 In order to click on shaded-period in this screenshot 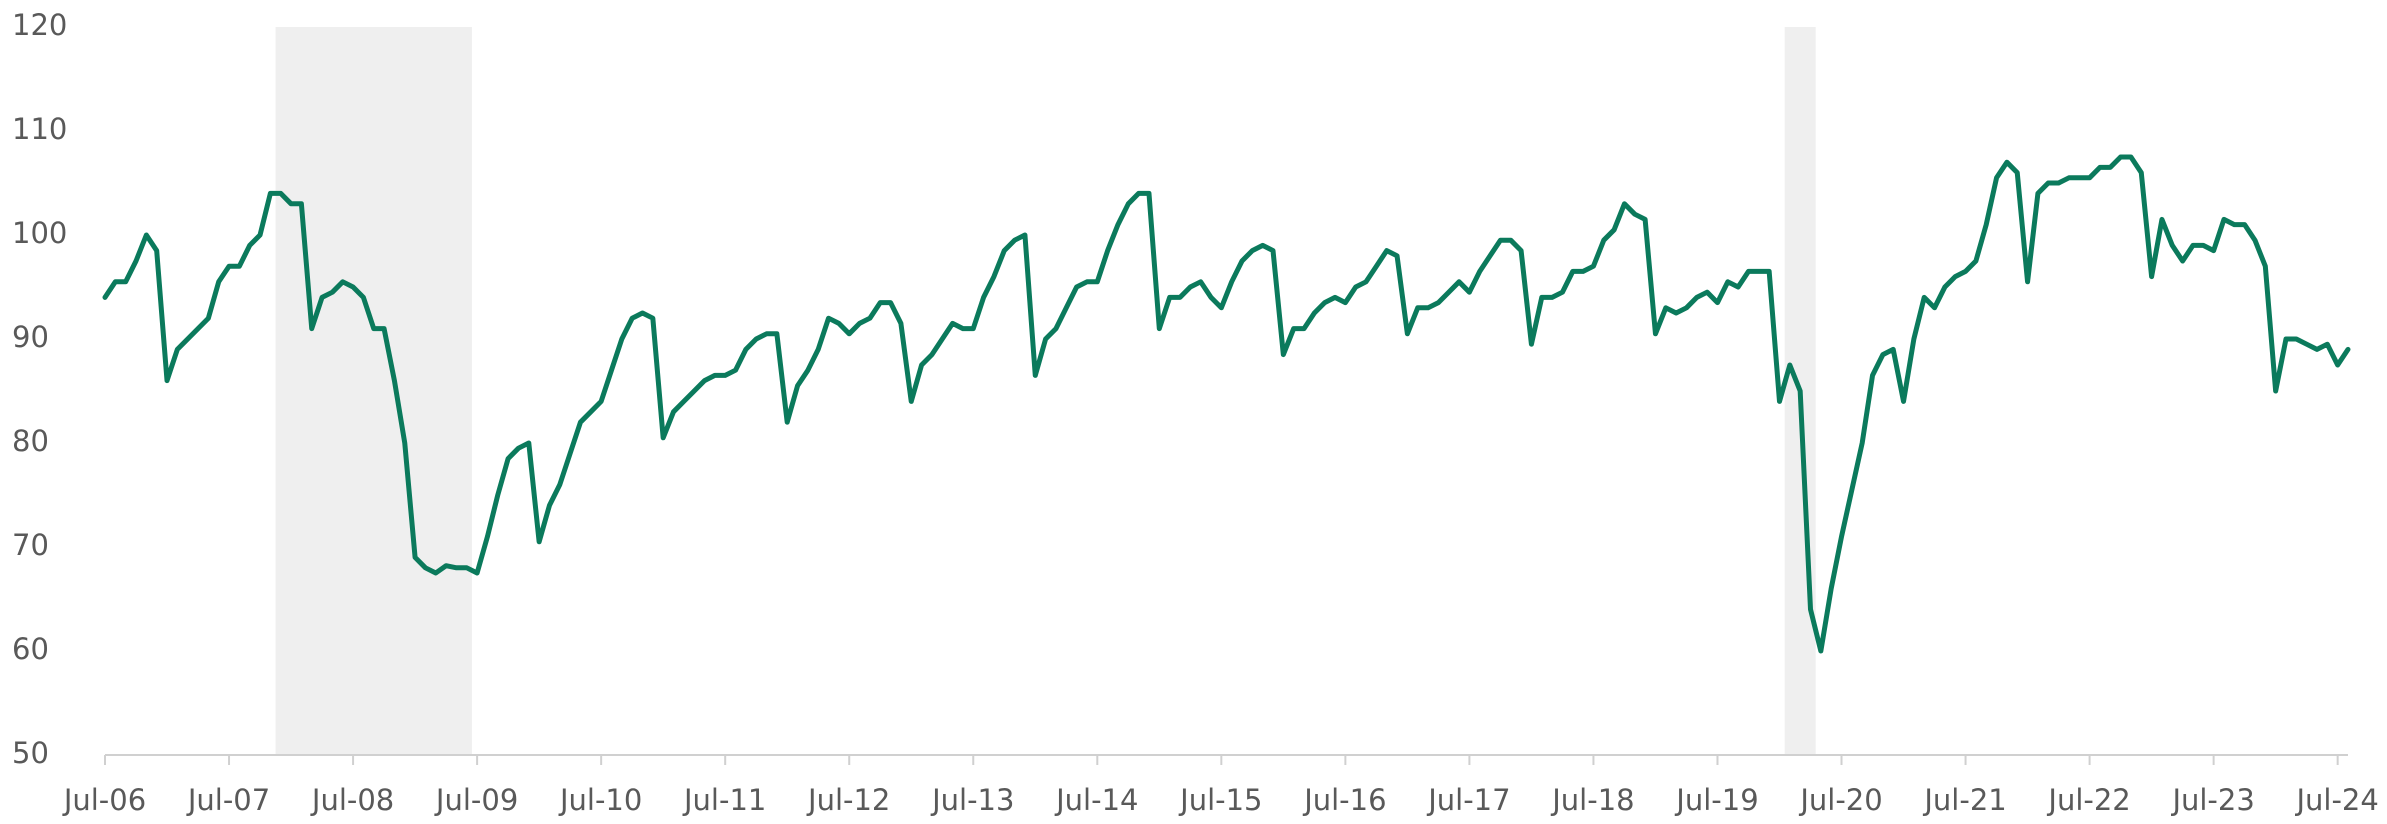, I will do `click(373, 391)`.